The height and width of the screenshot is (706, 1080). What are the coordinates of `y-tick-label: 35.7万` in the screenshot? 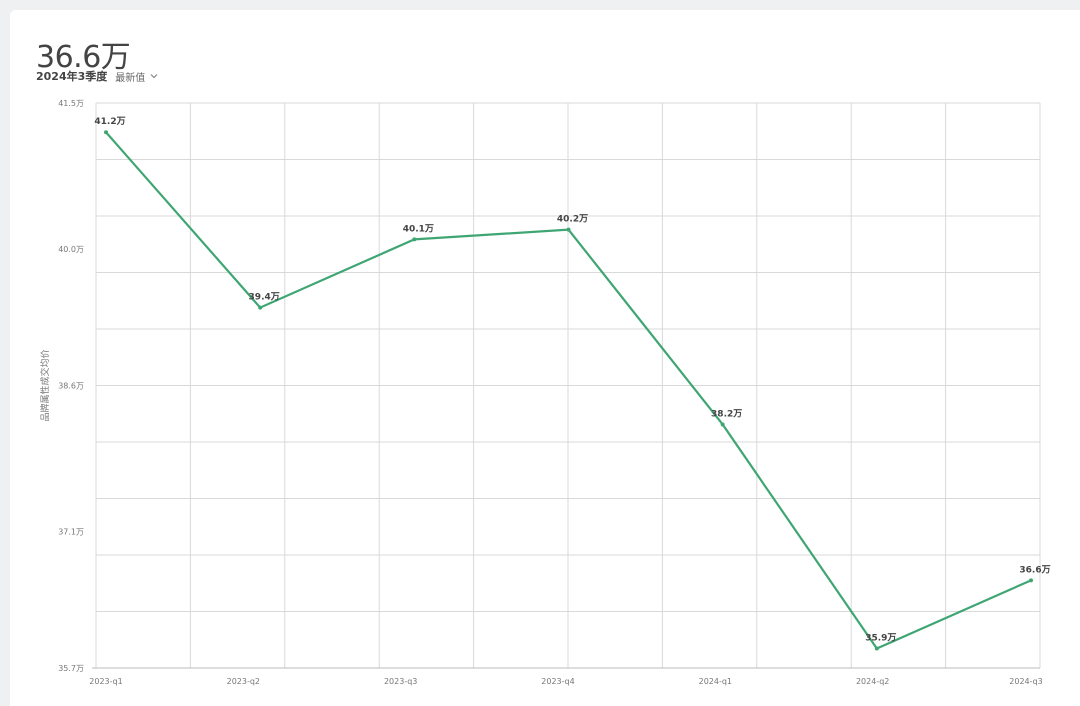 It's located at (71, 668).